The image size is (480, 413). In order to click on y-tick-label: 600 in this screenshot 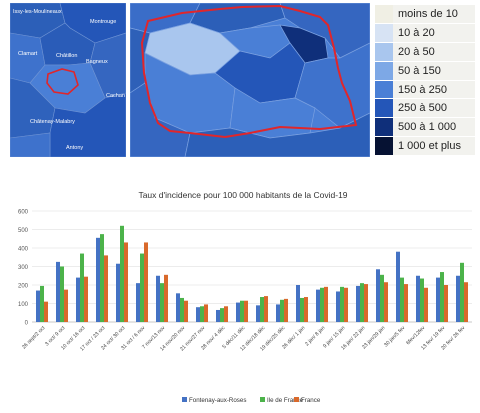, I will do `click(23, 213)`.